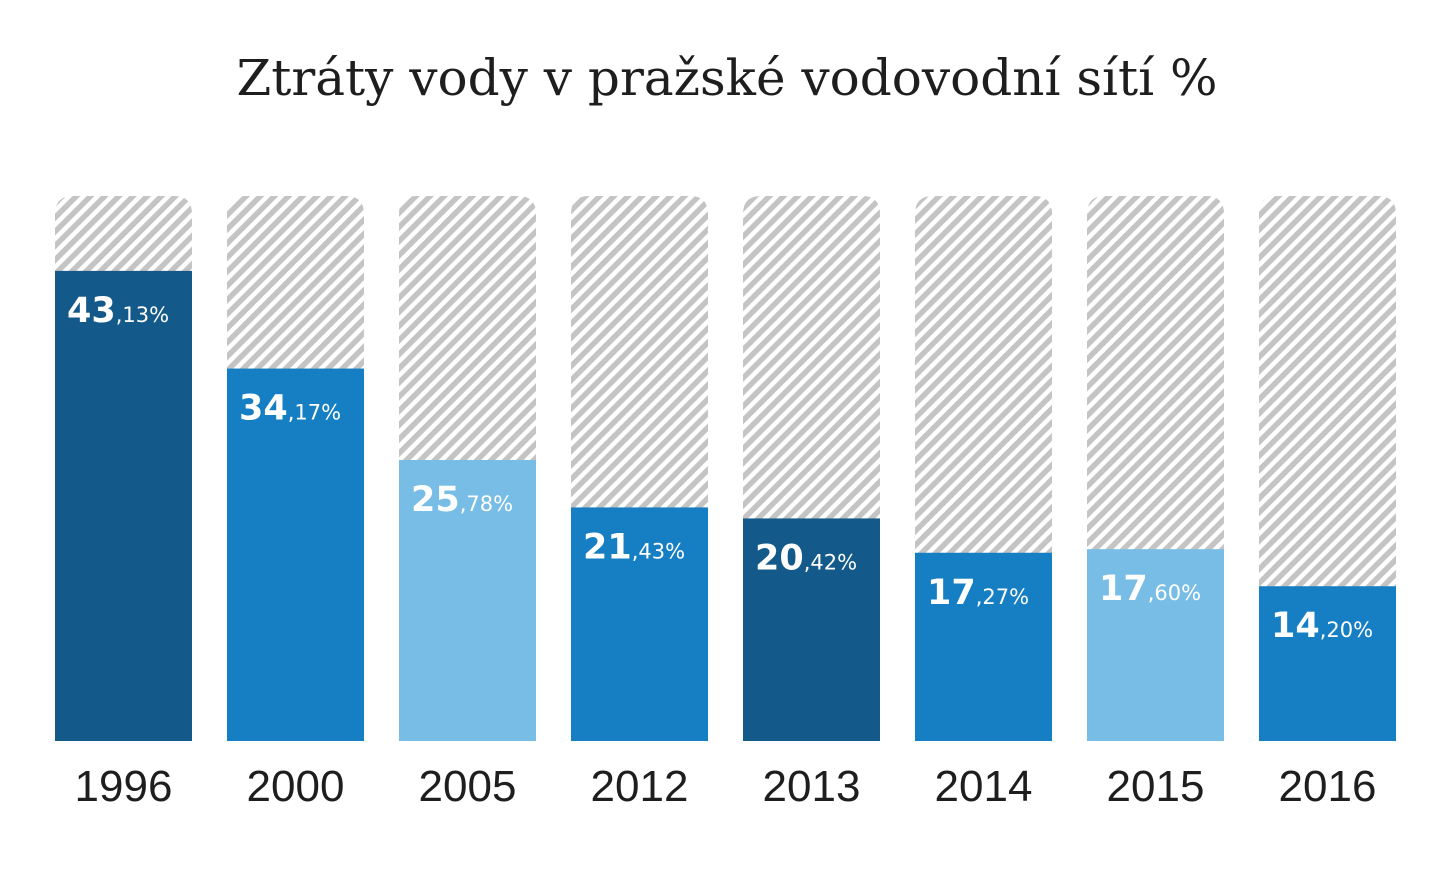 The image size is (1451, 869). What do you see at coordinates (727, 78) in the screenshot?
I see `chart-title: Ztráty vody v pražské vodovodní sítí %` at bounding box center [727, 78].